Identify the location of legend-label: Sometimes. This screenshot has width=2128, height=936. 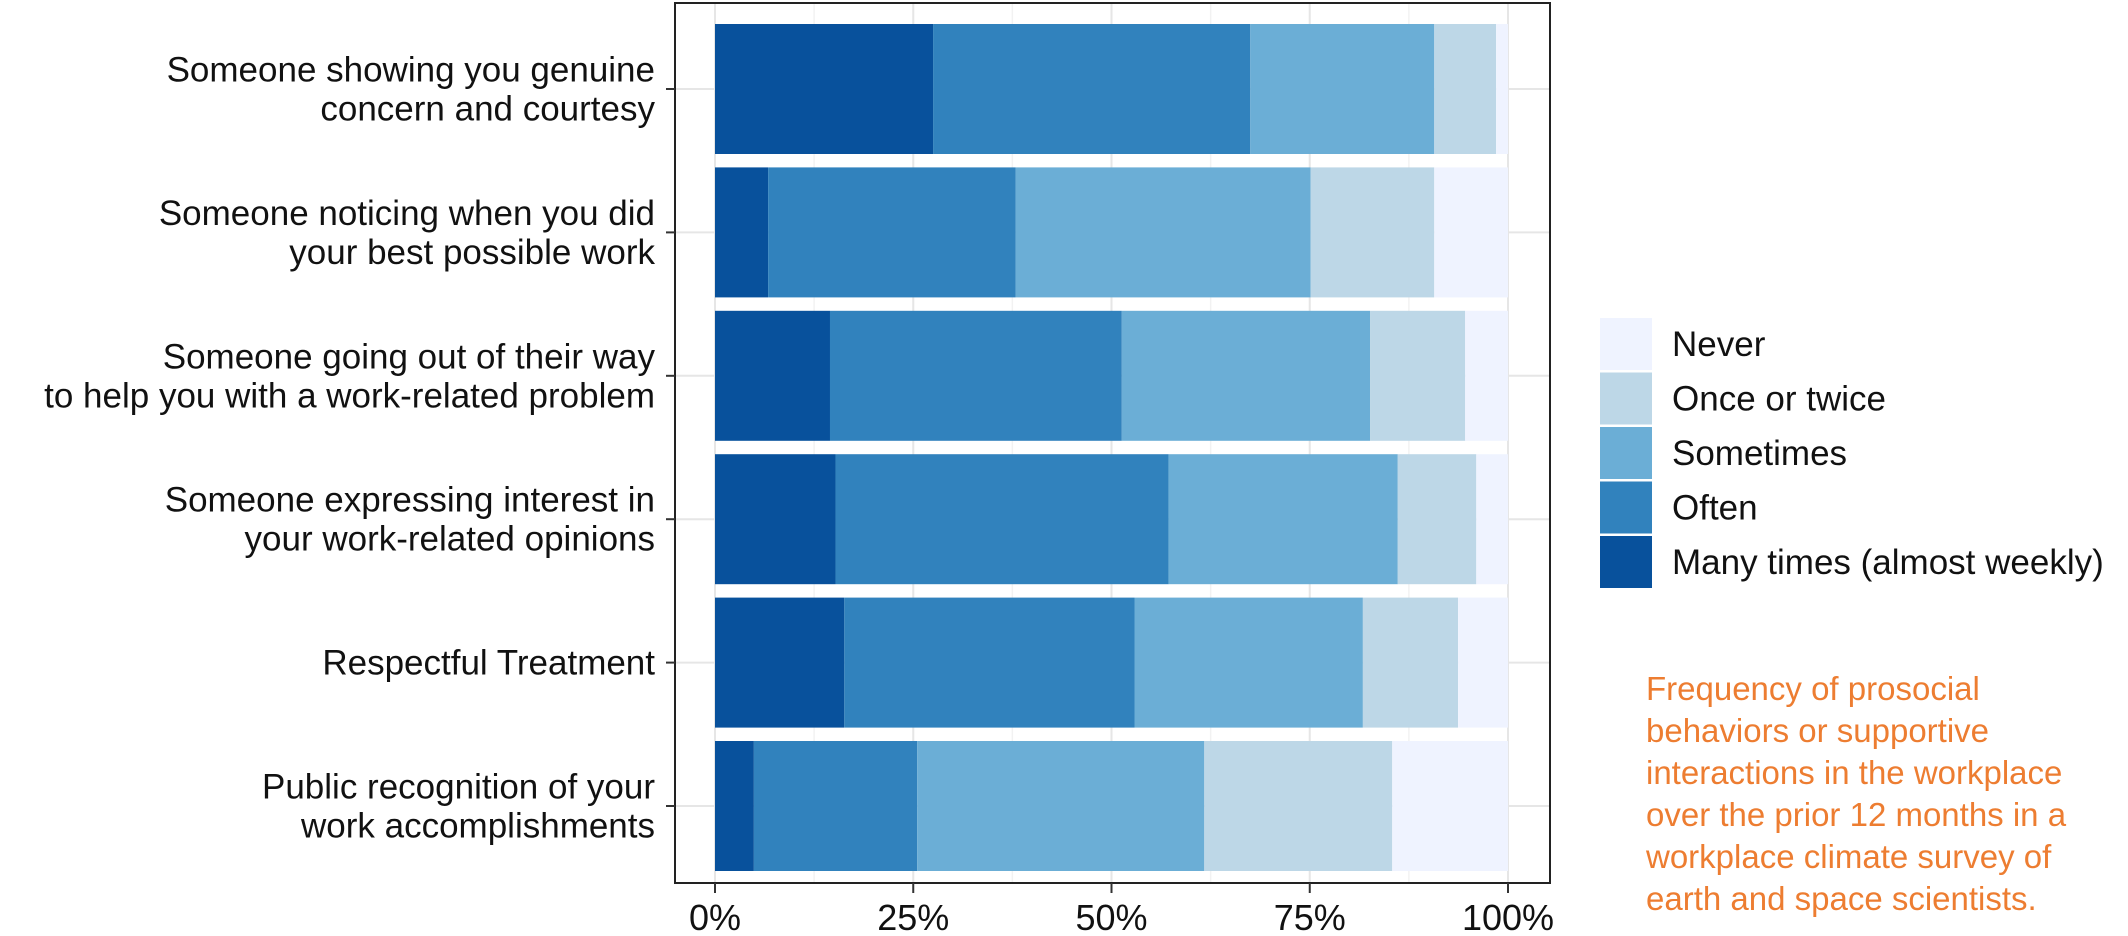
(1759, 453).